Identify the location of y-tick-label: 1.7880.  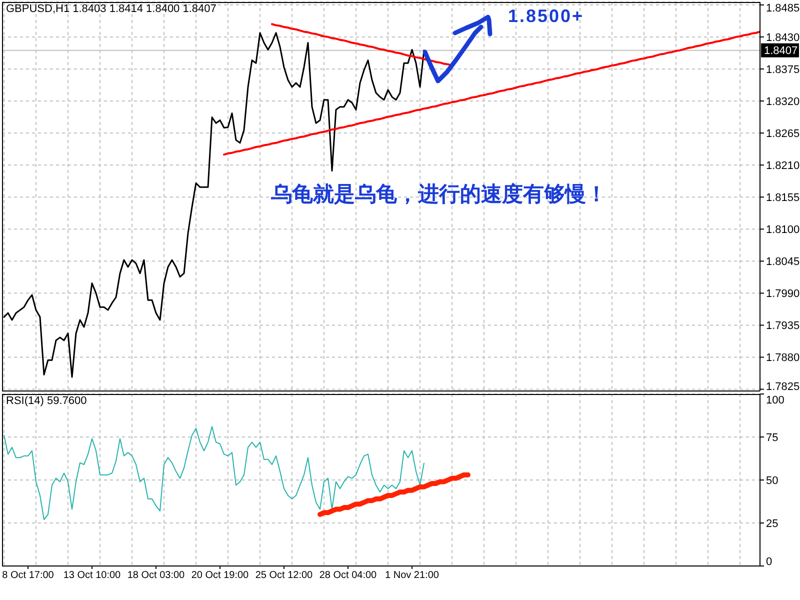
(783, 358).